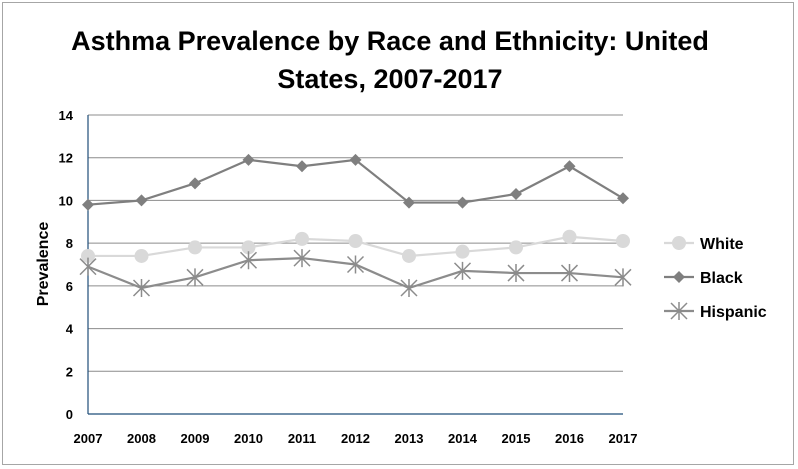  I want to click on y-tick-label: 4, so click(70, 329).